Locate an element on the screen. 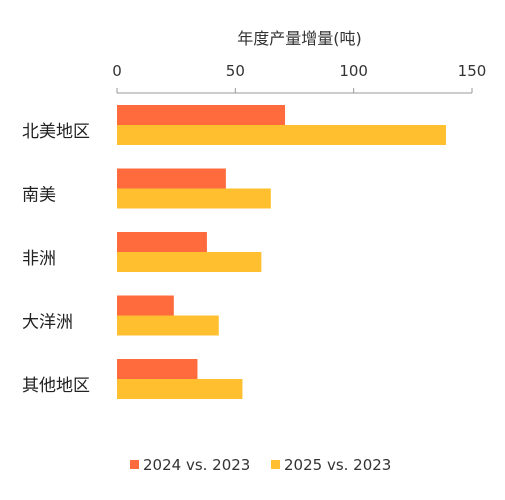 Image resolution: width=505 pixels, height=500 pixels. legend-label: 2024 vs. 2023 is located at coordinates (196, 465).